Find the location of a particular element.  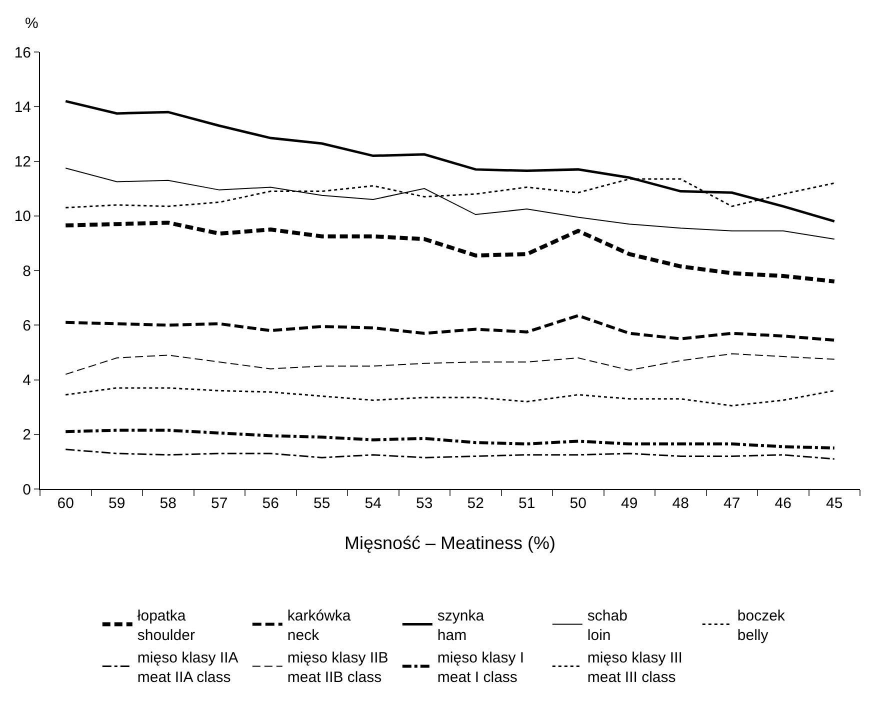

x-tick-label: 60 is located at coordinates (65, 503).